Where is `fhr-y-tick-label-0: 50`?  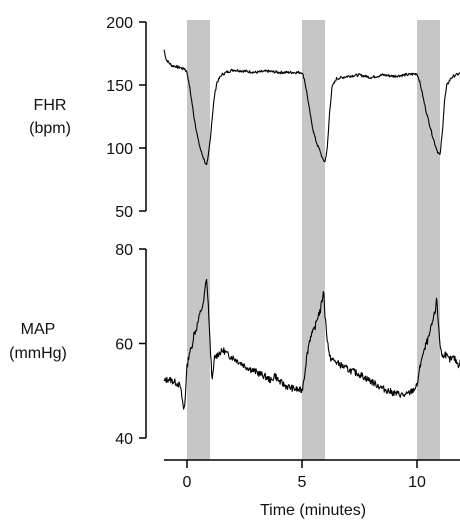 fhr-y-tick-label-0: 50 is located at coordinates (124, 212).